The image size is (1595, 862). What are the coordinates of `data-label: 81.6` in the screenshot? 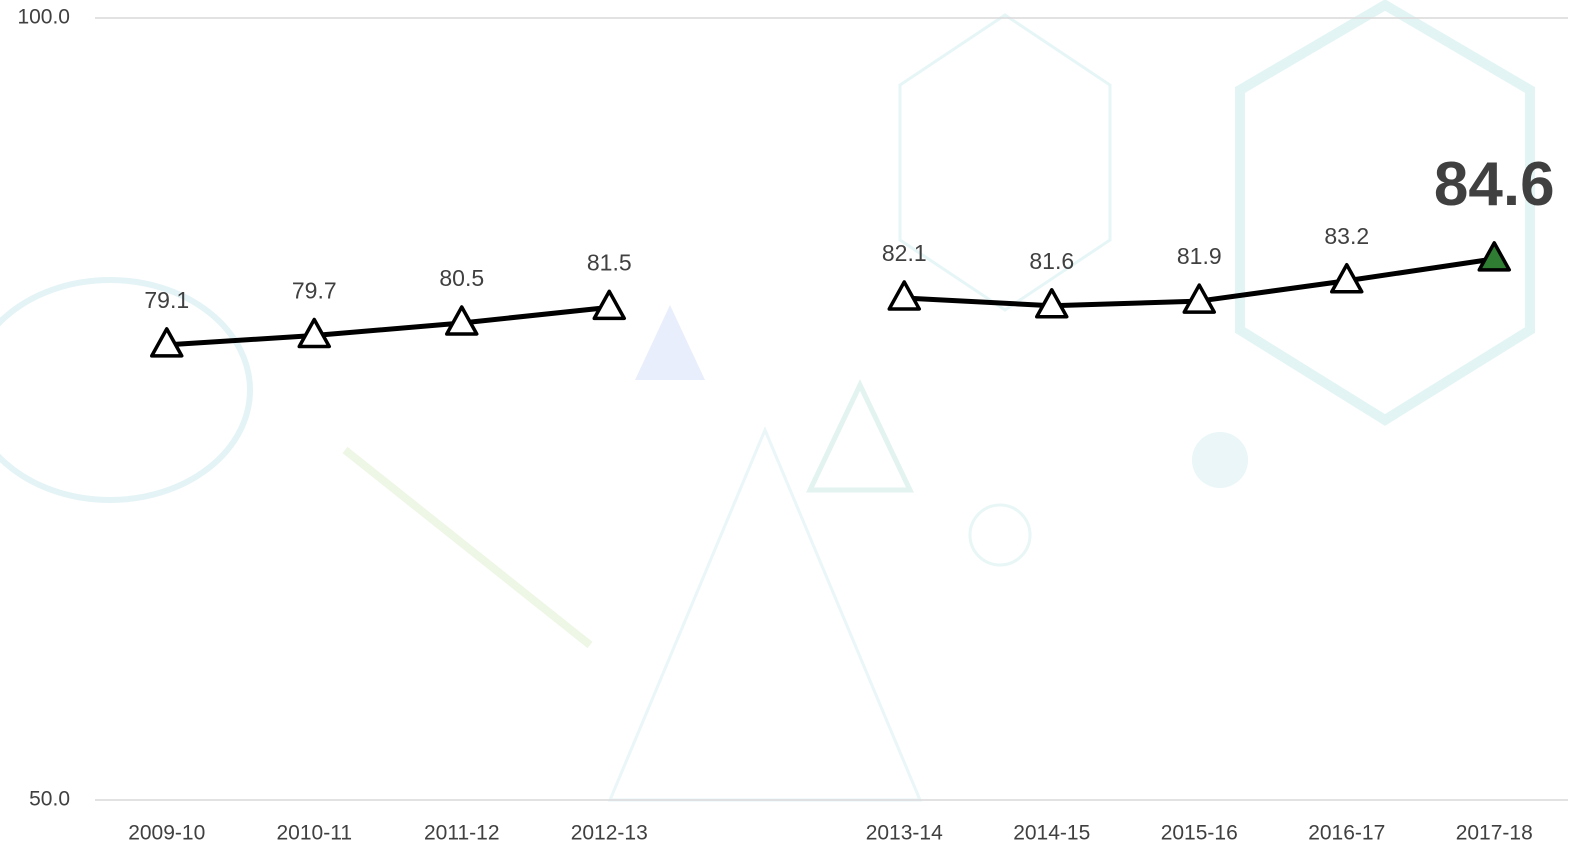 It's located at (1051, 261).